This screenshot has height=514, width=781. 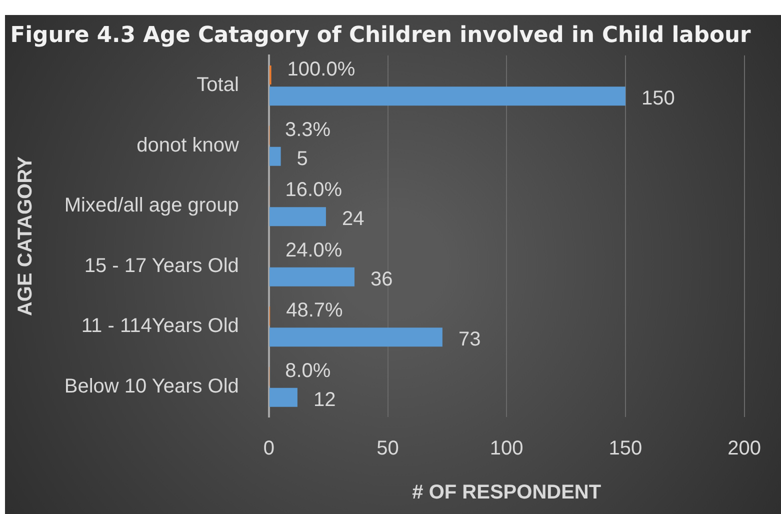 What do you see at coordinates (151, 386) in the screenshot?
I see `y-tick-label: Below 10 Years Old` at bounding box center [151, 386].